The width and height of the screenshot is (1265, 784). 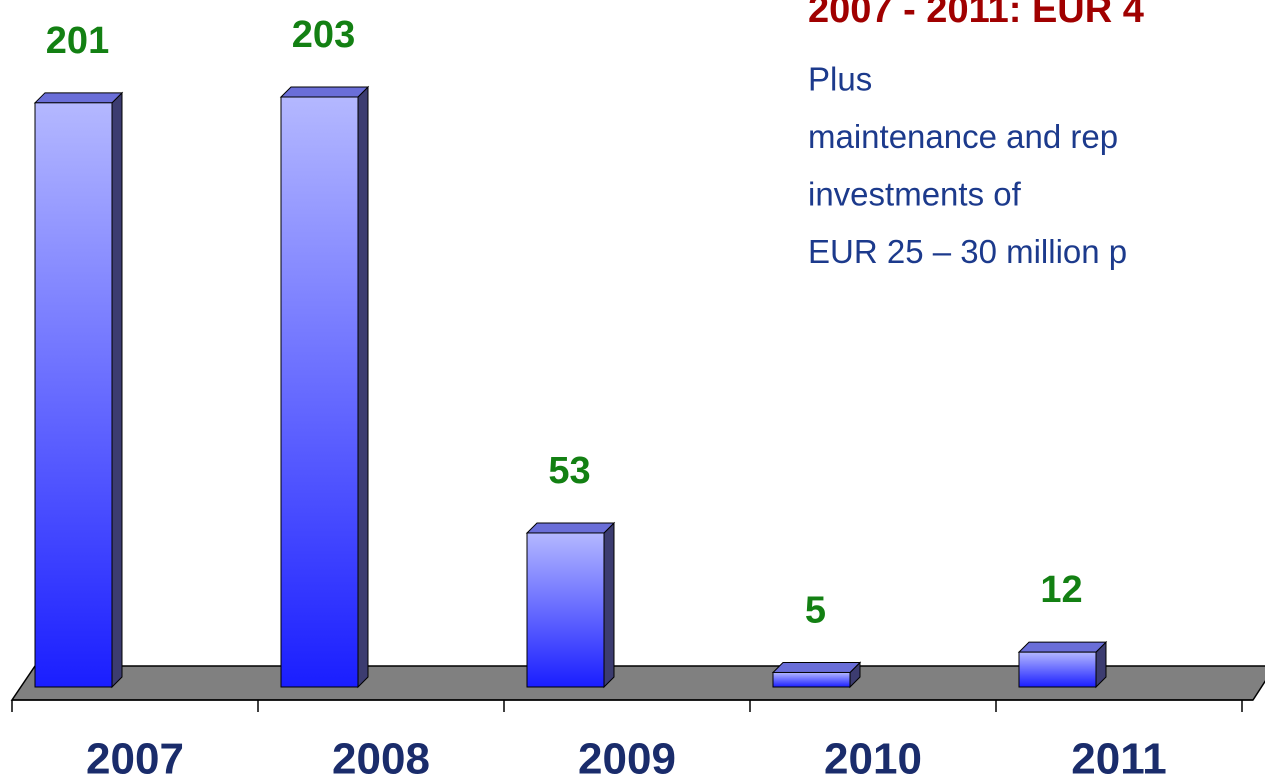 I want to click on value-label: 12, so click(x=1061, y=590).